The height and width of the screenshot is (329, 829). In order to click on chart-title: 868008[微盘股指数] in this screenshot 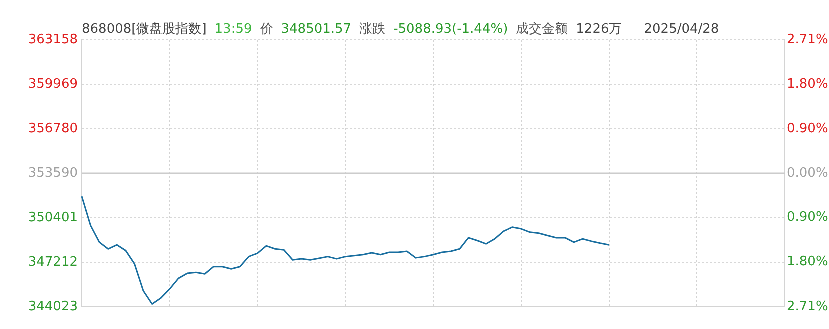, I will do `click(144, 29)`.